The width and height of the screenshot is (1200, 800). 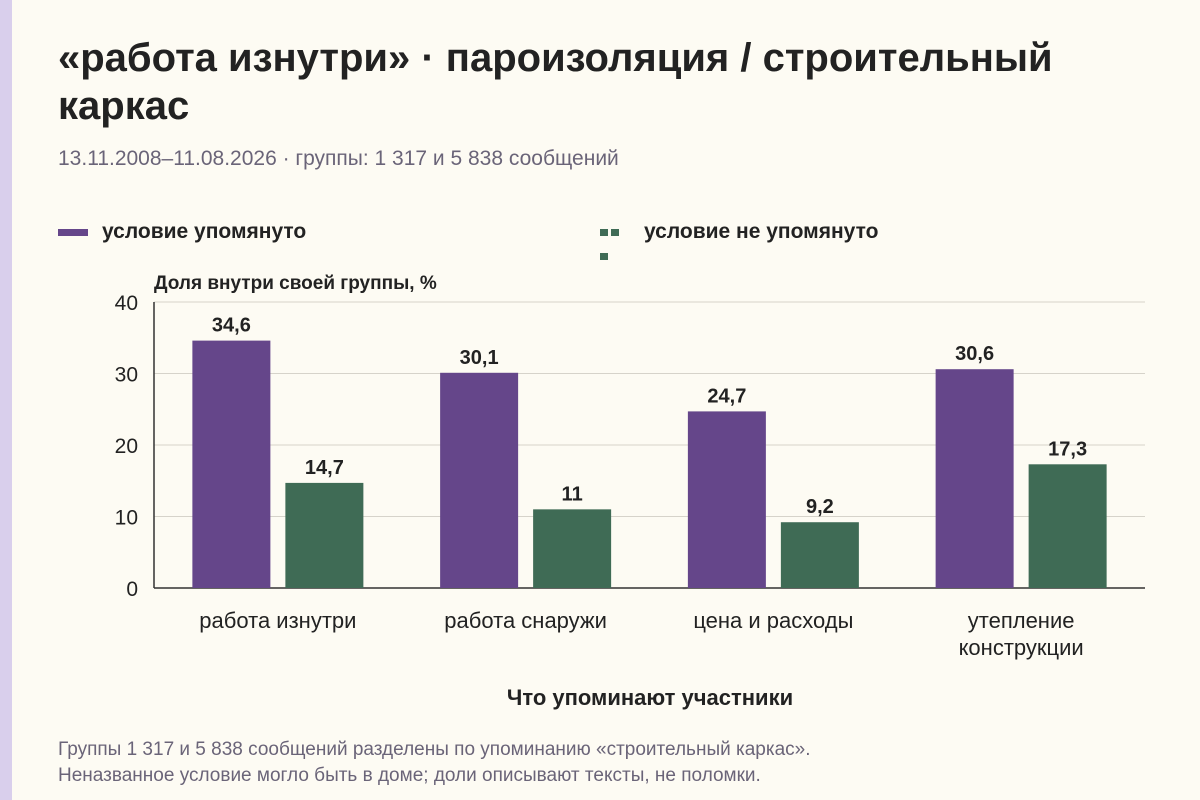 What do you see at coordinates (231, 326) in the screenshot?
I see `data-label: 34,6` at bounding box center [231, 326].